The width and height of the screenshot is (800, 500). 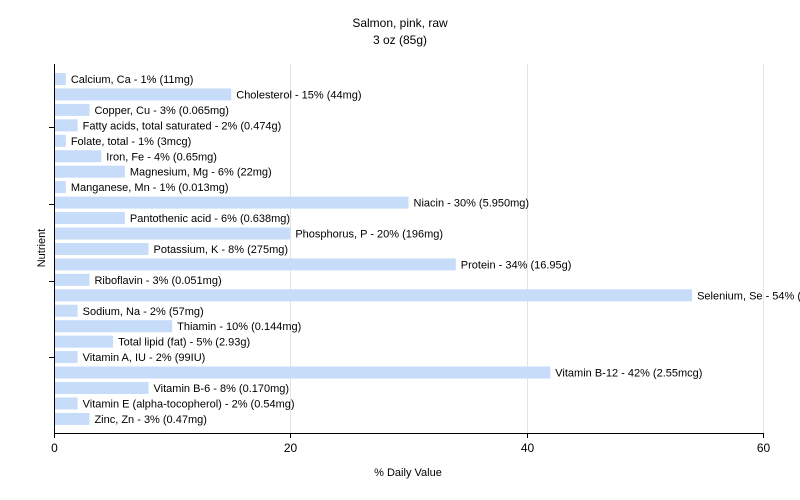 What do you see at coordinates (400, 40) in the screenshot?
I see `chart-subtitle: 3 oz (85g)` at bounding box center [400, 40].